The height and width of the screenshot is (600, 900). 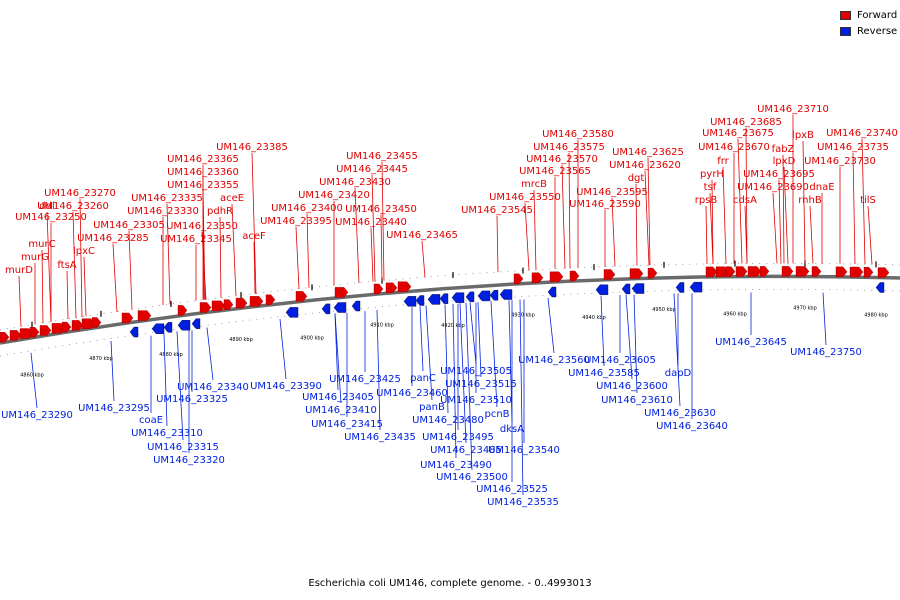 What do you see at coordinates (712, 174) in the screenshot?
I see `forward-gene-label: pyrH` at bounding box center [712, 174].